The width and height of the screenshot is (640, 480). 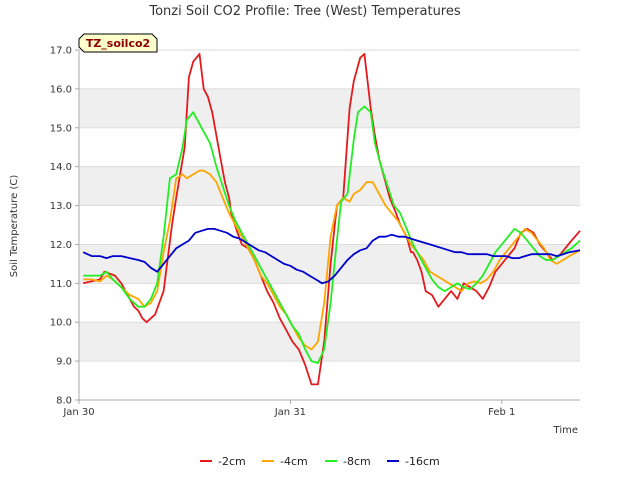 What do you see at coordinates (565, 430) in the screenshot?
I see `x-axis-label: Time` at bounding box center [565, 430].